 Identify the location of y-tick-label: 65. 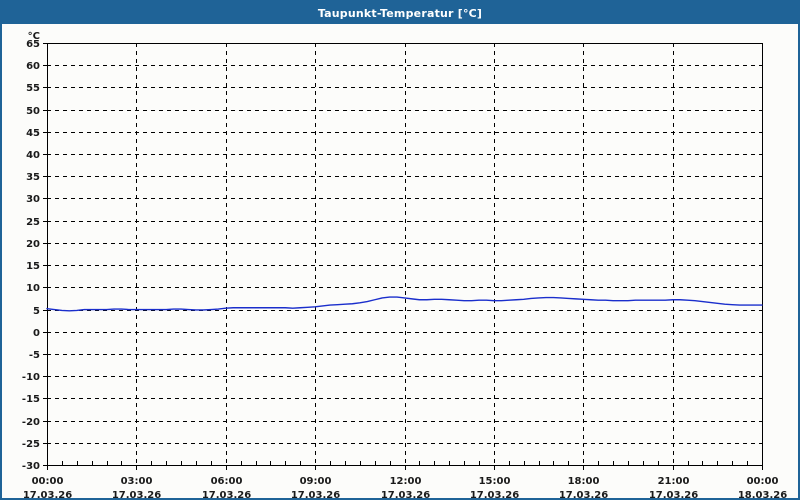
(33, 44).